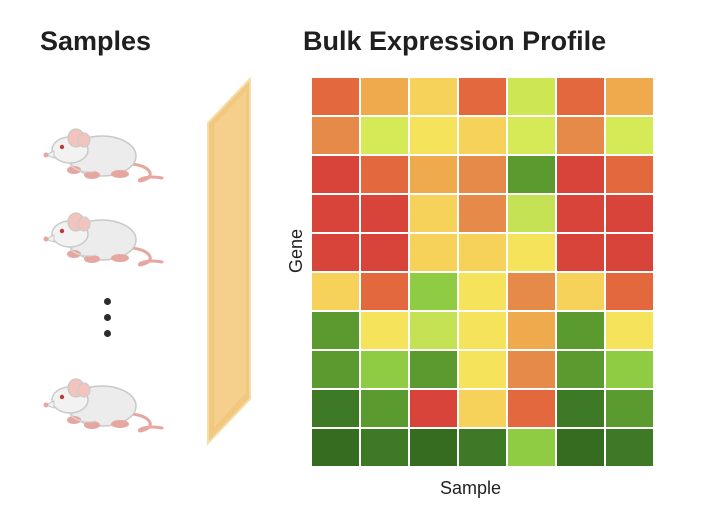 The height and width of the screenshot is (506, 710). What do you see at coordinates (296, 250) in the screenshot?
I see `y-axis-label: Gene` at bounding box center [296, 250].